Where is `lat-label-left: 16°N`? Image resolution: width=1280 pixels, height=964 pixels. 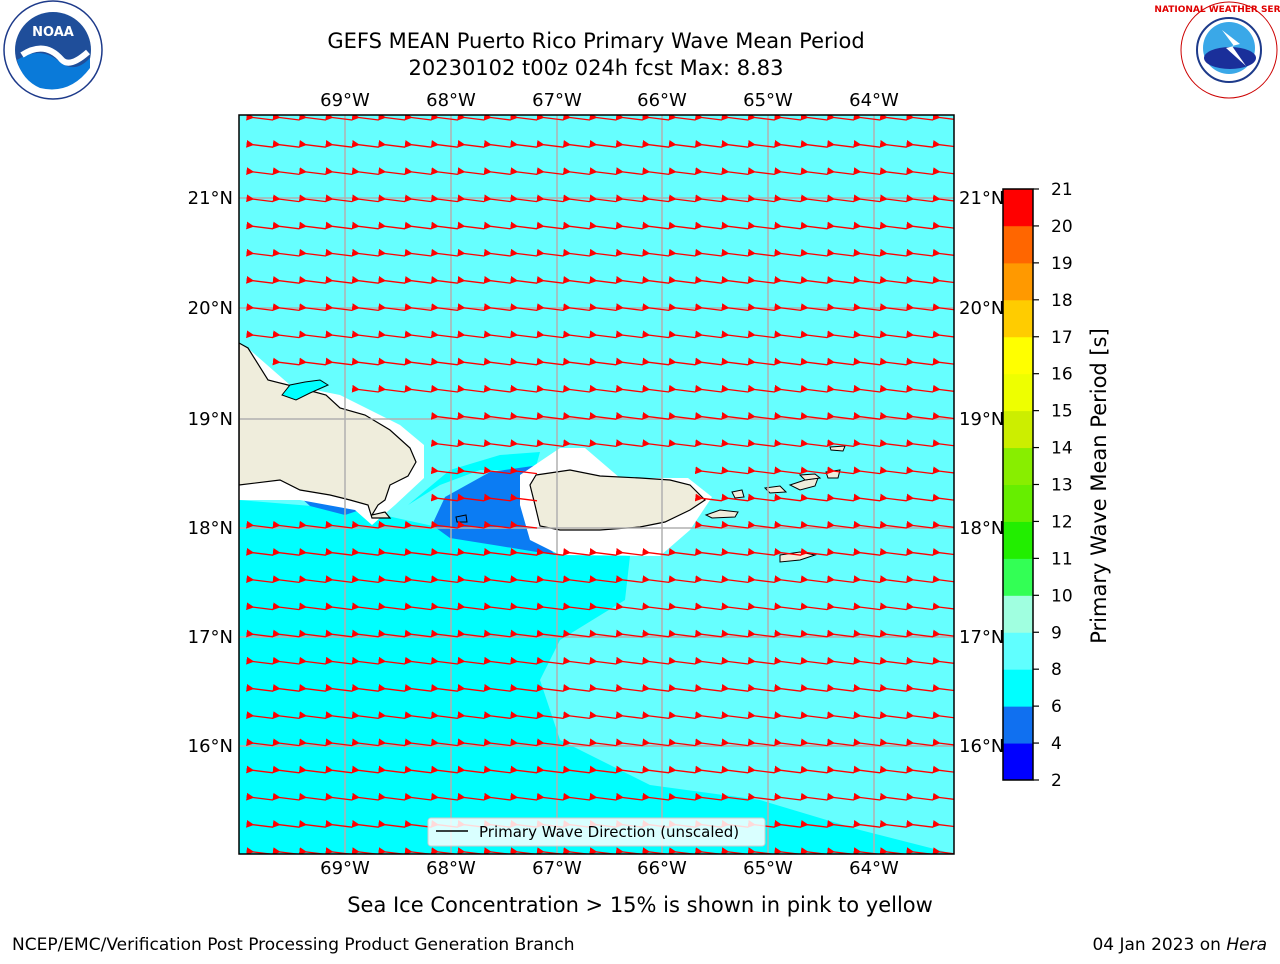
lat-label-left: 16°N is located at coordinates (210, 746).